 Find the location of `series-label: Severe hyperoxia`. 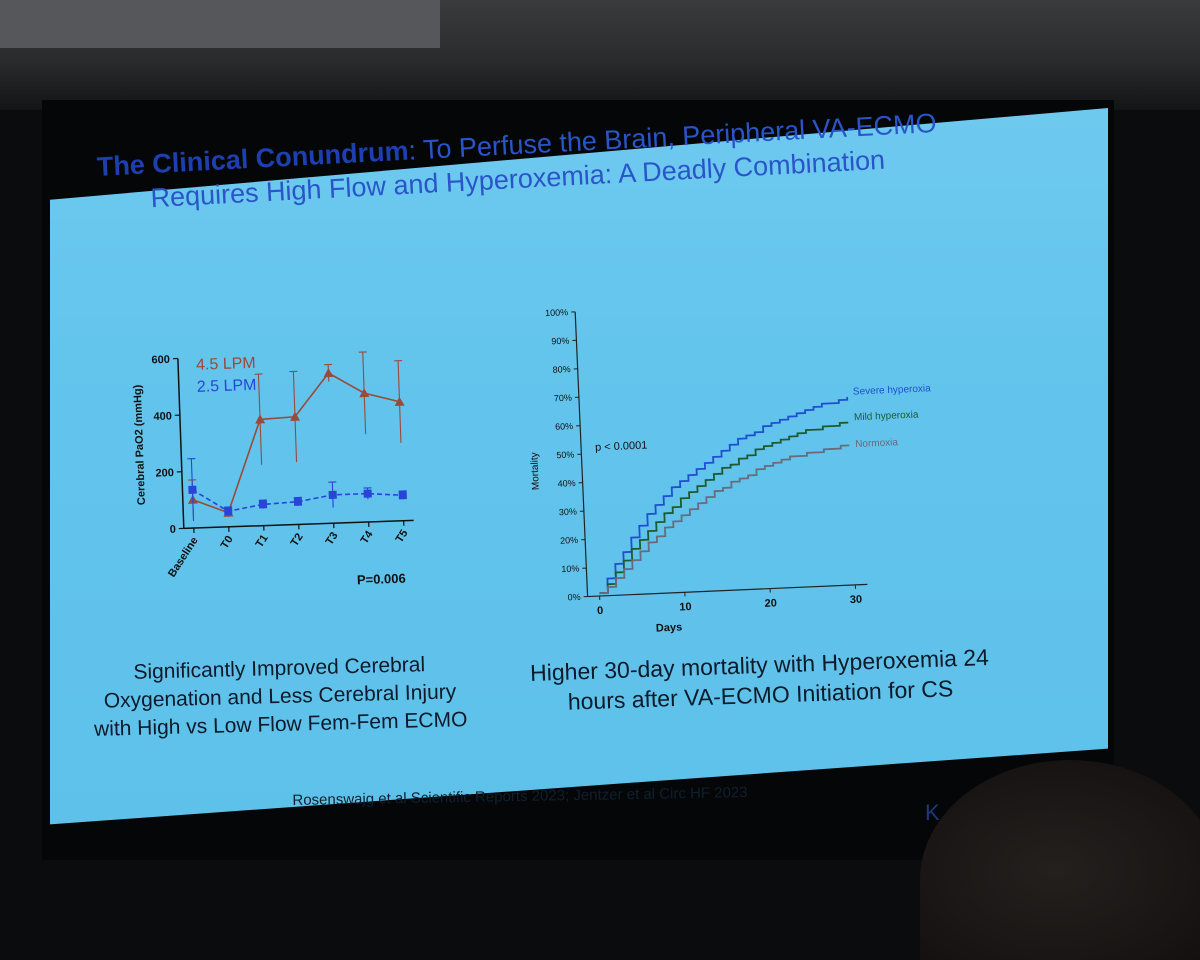

series-label: Severe hyperoxia is located at coordinates (892, 390).